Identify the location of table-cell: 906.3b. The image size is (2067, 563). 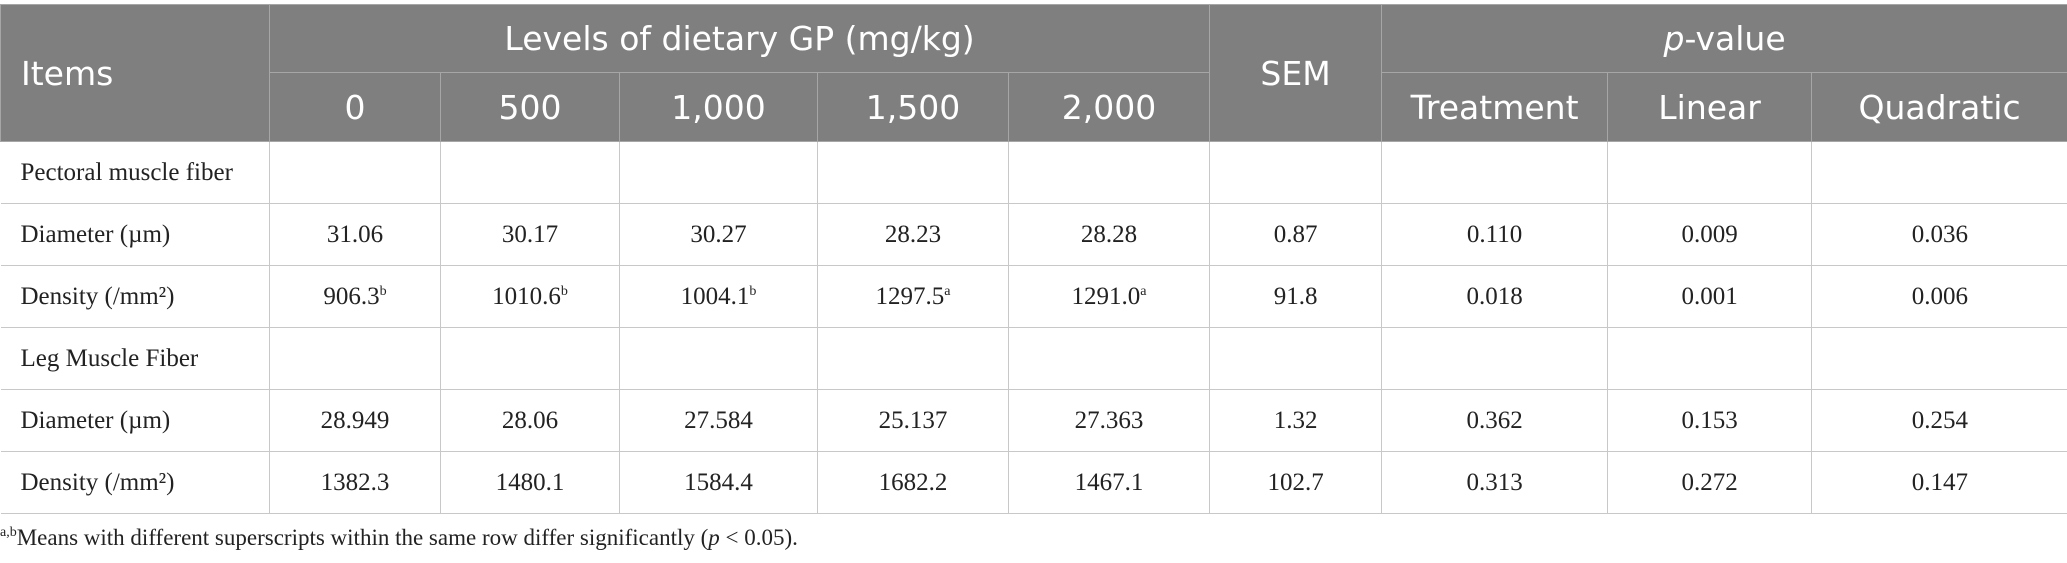
(355, 296).